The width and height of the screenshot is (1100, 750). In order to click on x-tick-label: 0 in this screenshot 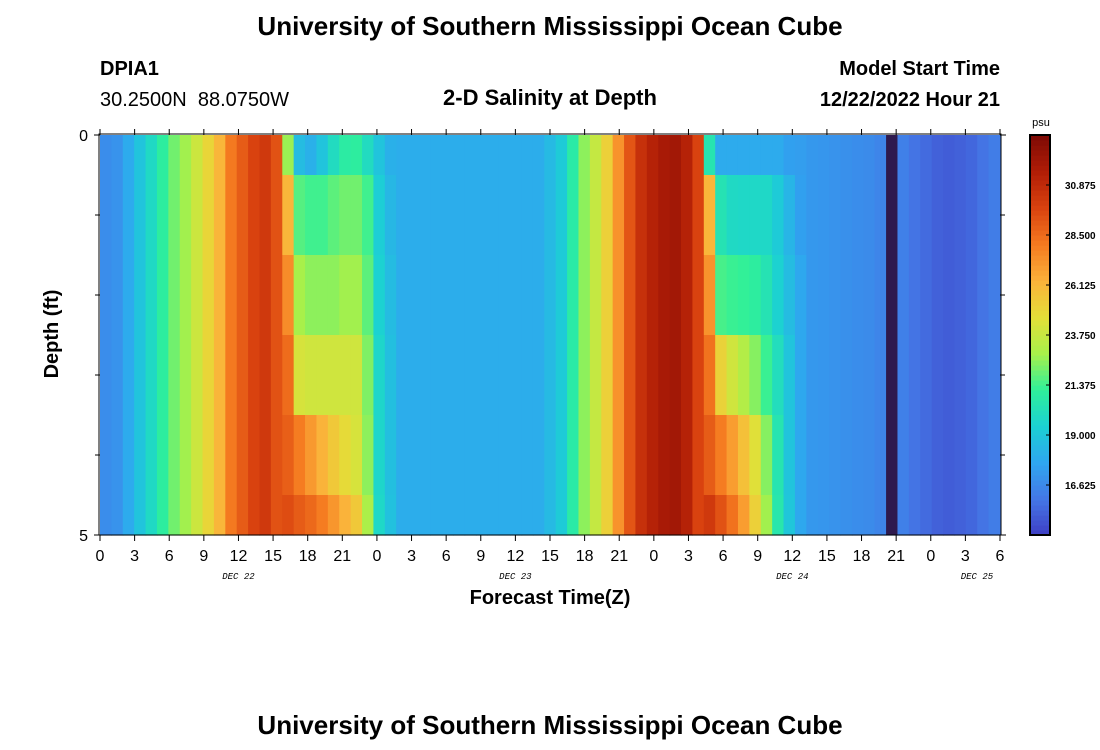, I will do `click(100, 556)`.